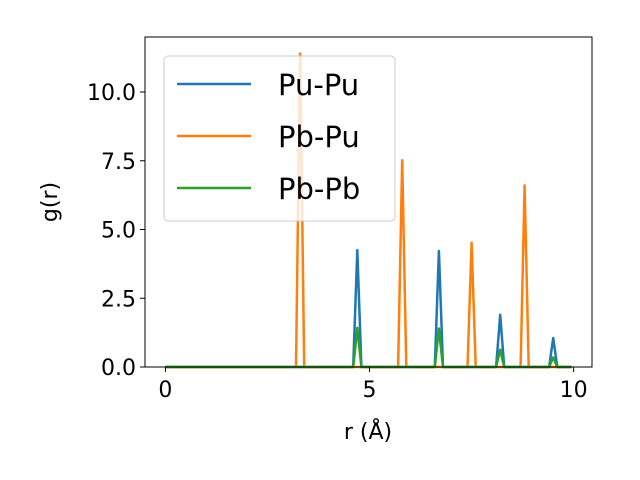 The image size is (640, 480). I want to click on y-tick-label: 5.0, so click(118, 231).